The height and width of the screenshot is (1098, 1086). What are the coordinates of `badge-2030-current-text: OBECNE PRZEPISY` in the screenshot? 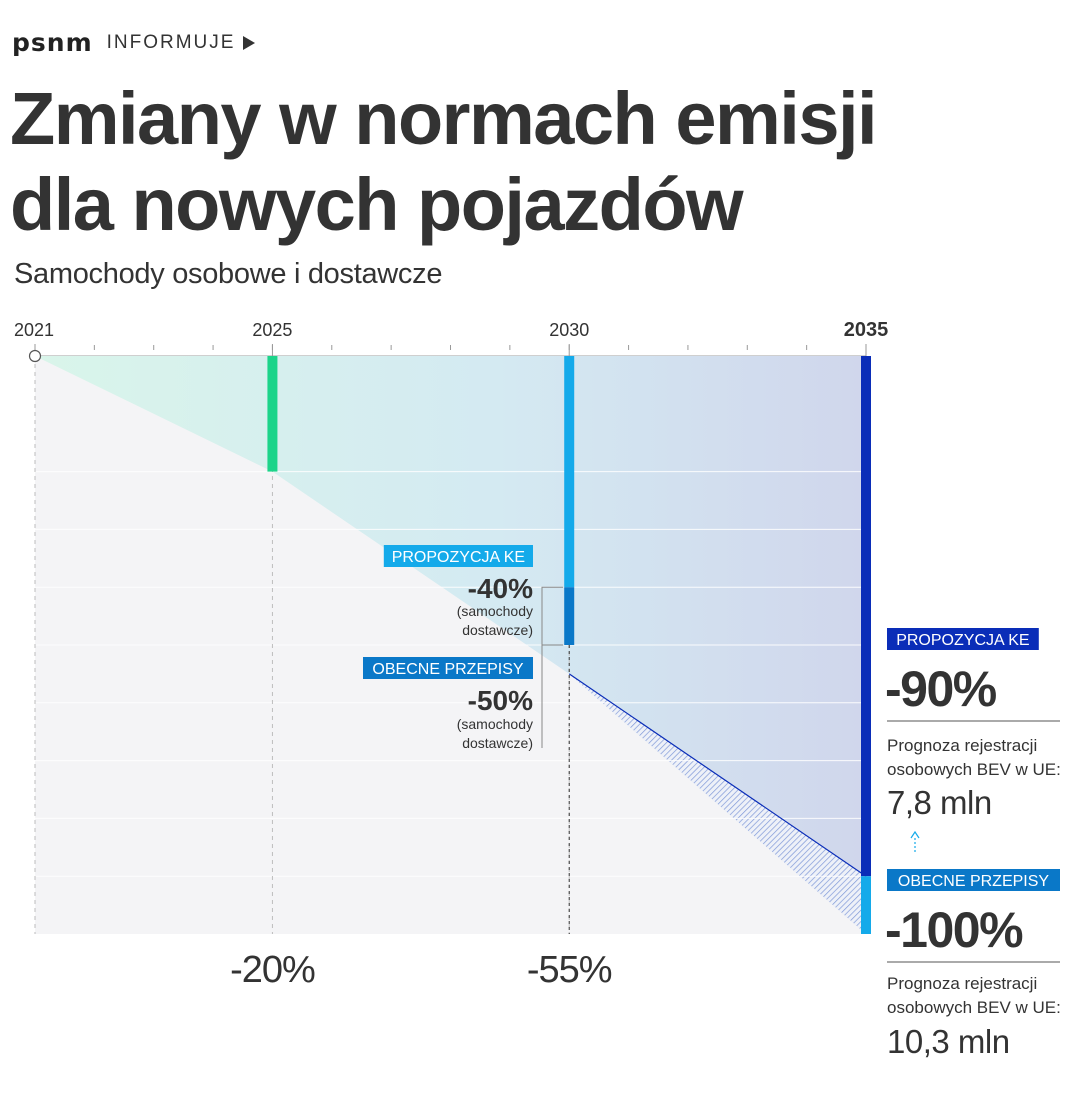 It's located at (447, 669).